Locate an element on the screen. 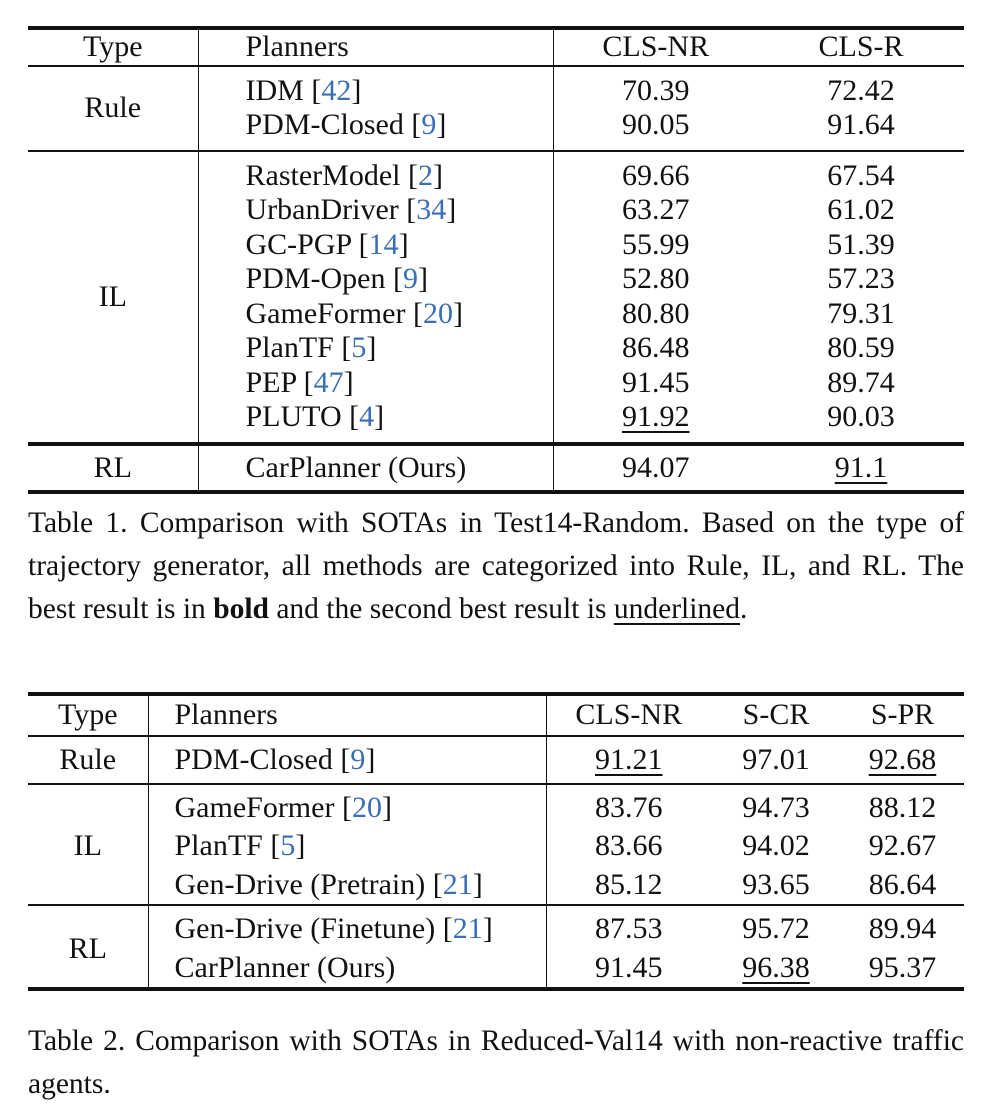 This screenshot has height=1120, width=992. cls-r-cell: 79.31 is located at coordinates (861, 313).